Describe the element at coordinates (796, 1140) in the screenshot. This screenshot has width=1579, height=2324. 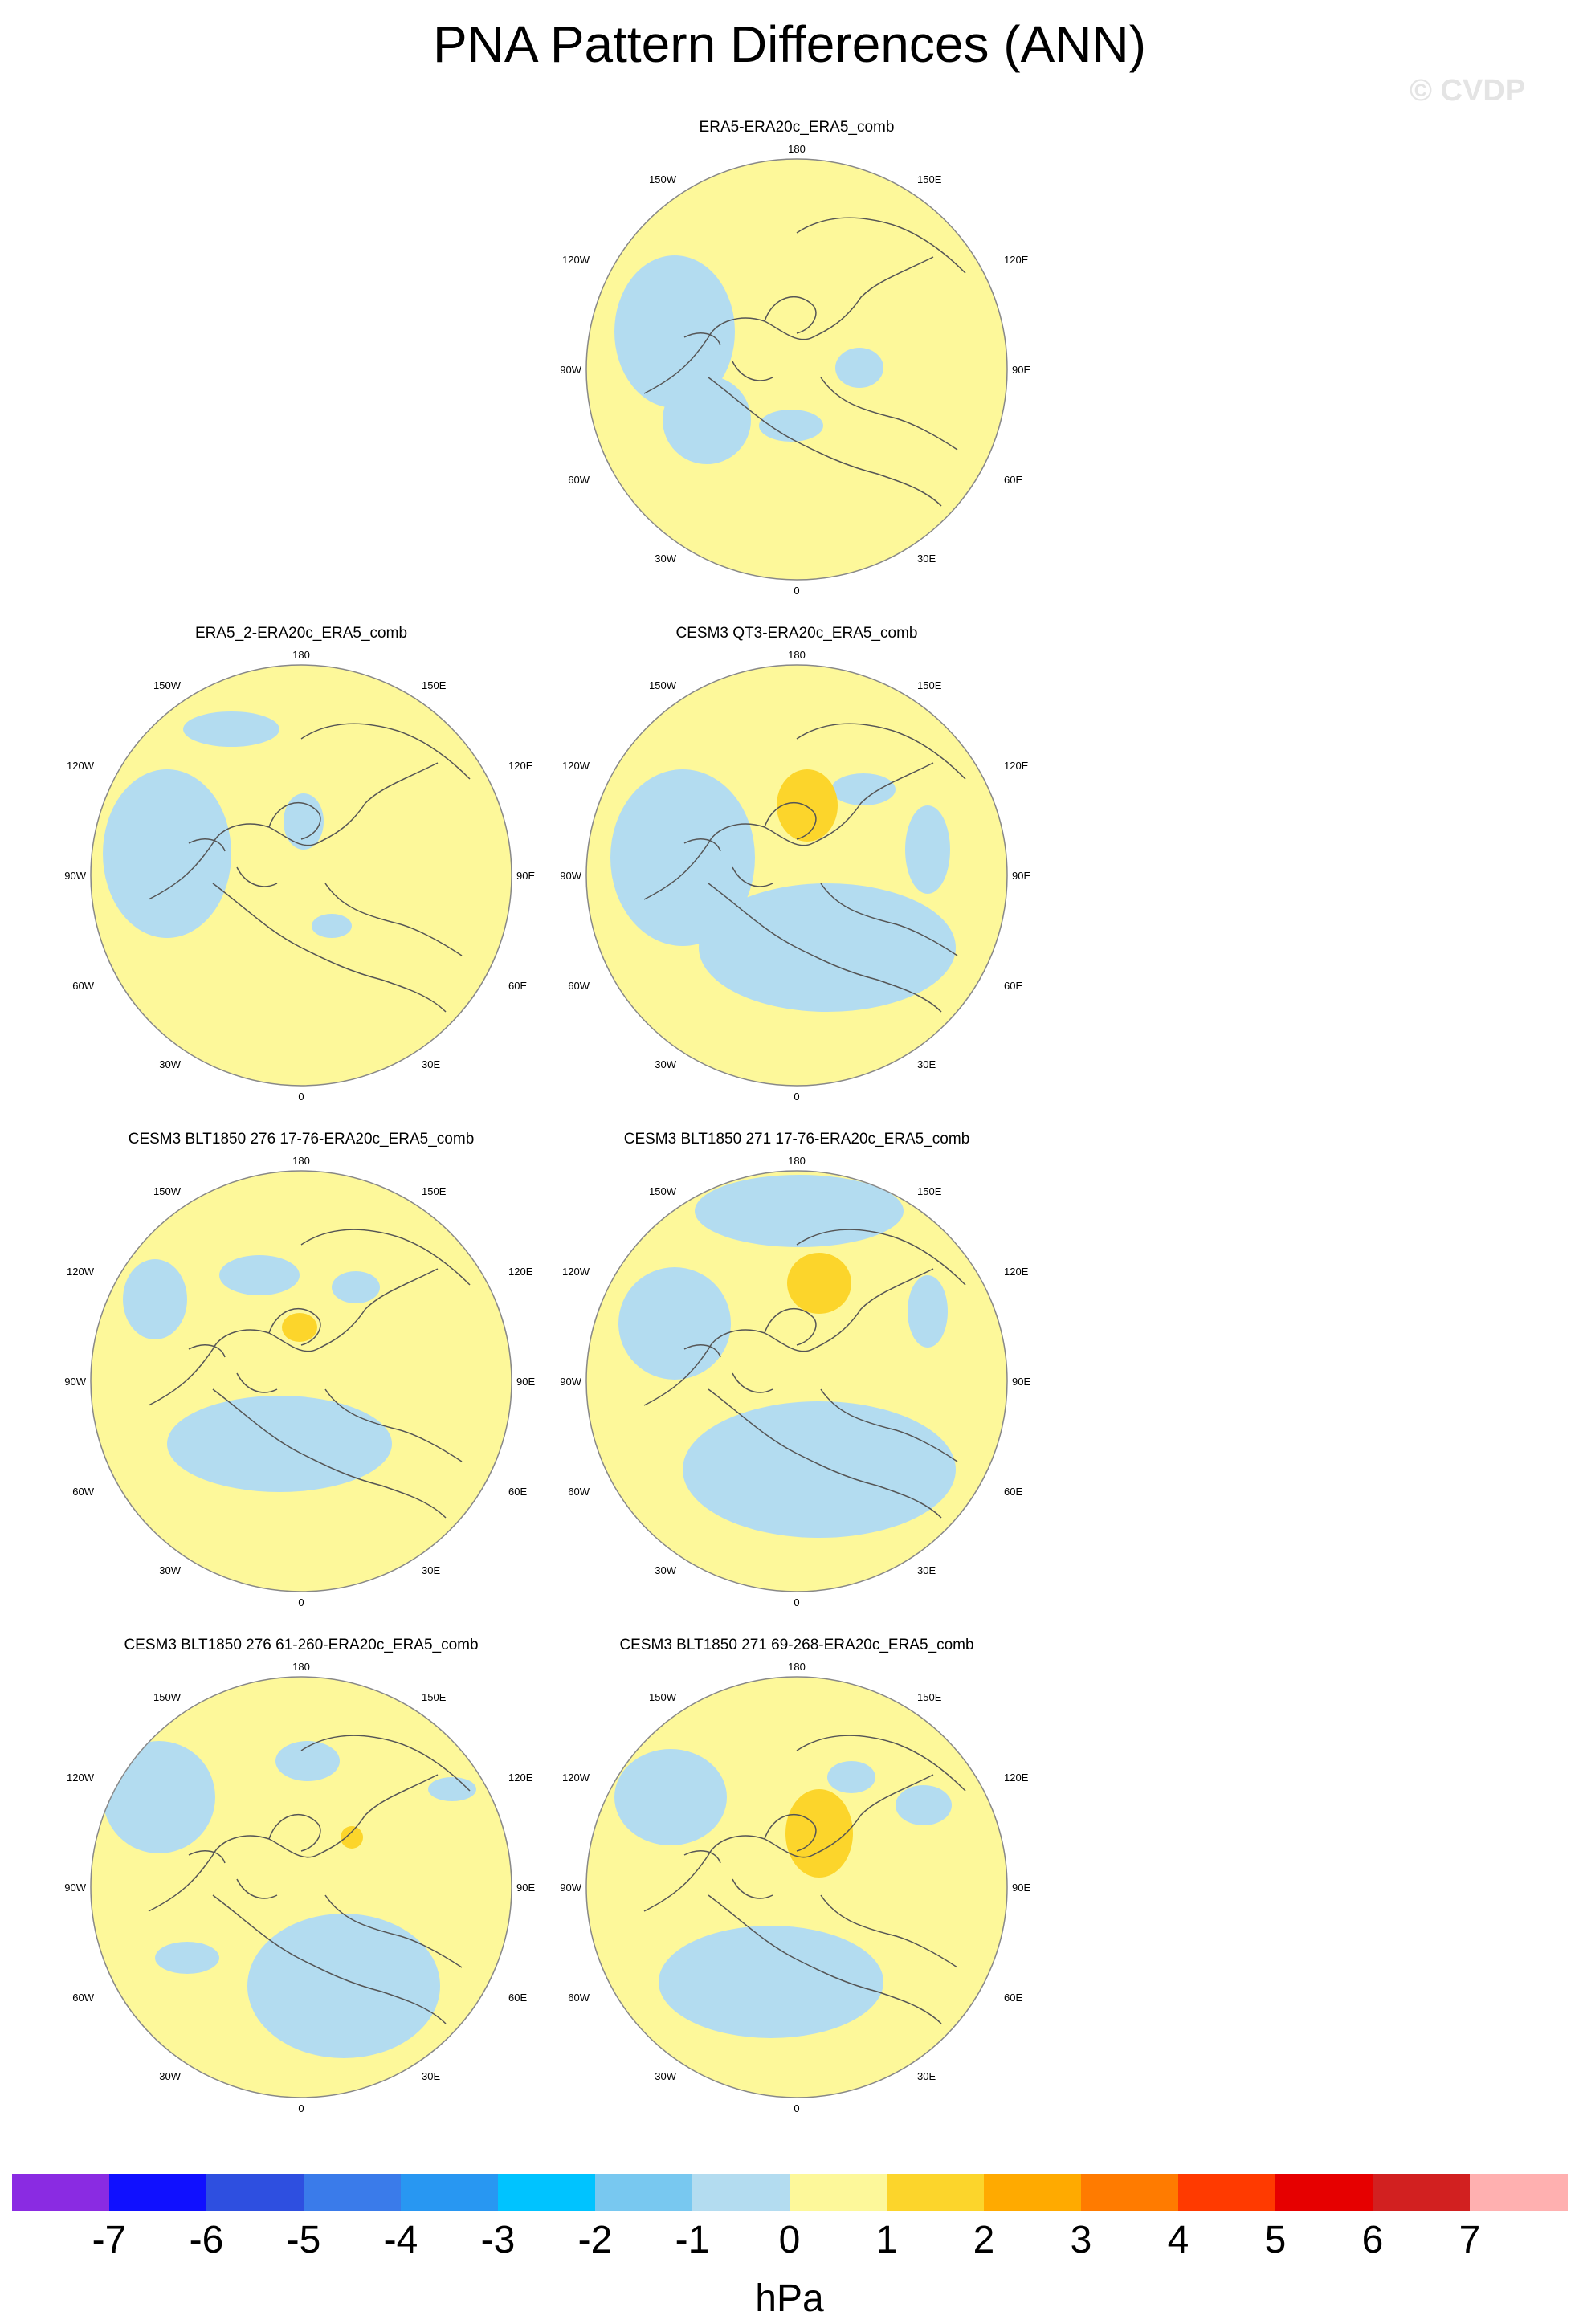
I see `panel-title: CESM3 BLT1850 271 17-76-ERA20c_ERA5_comb` at that location.